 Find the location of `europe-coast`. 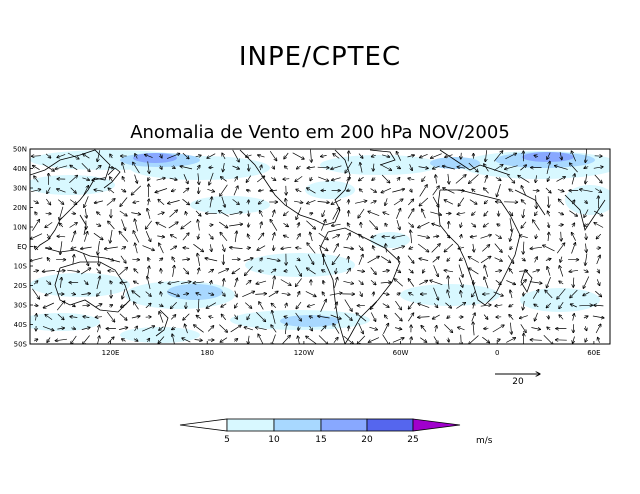

europe-coast is located at coordinates (475, 162).